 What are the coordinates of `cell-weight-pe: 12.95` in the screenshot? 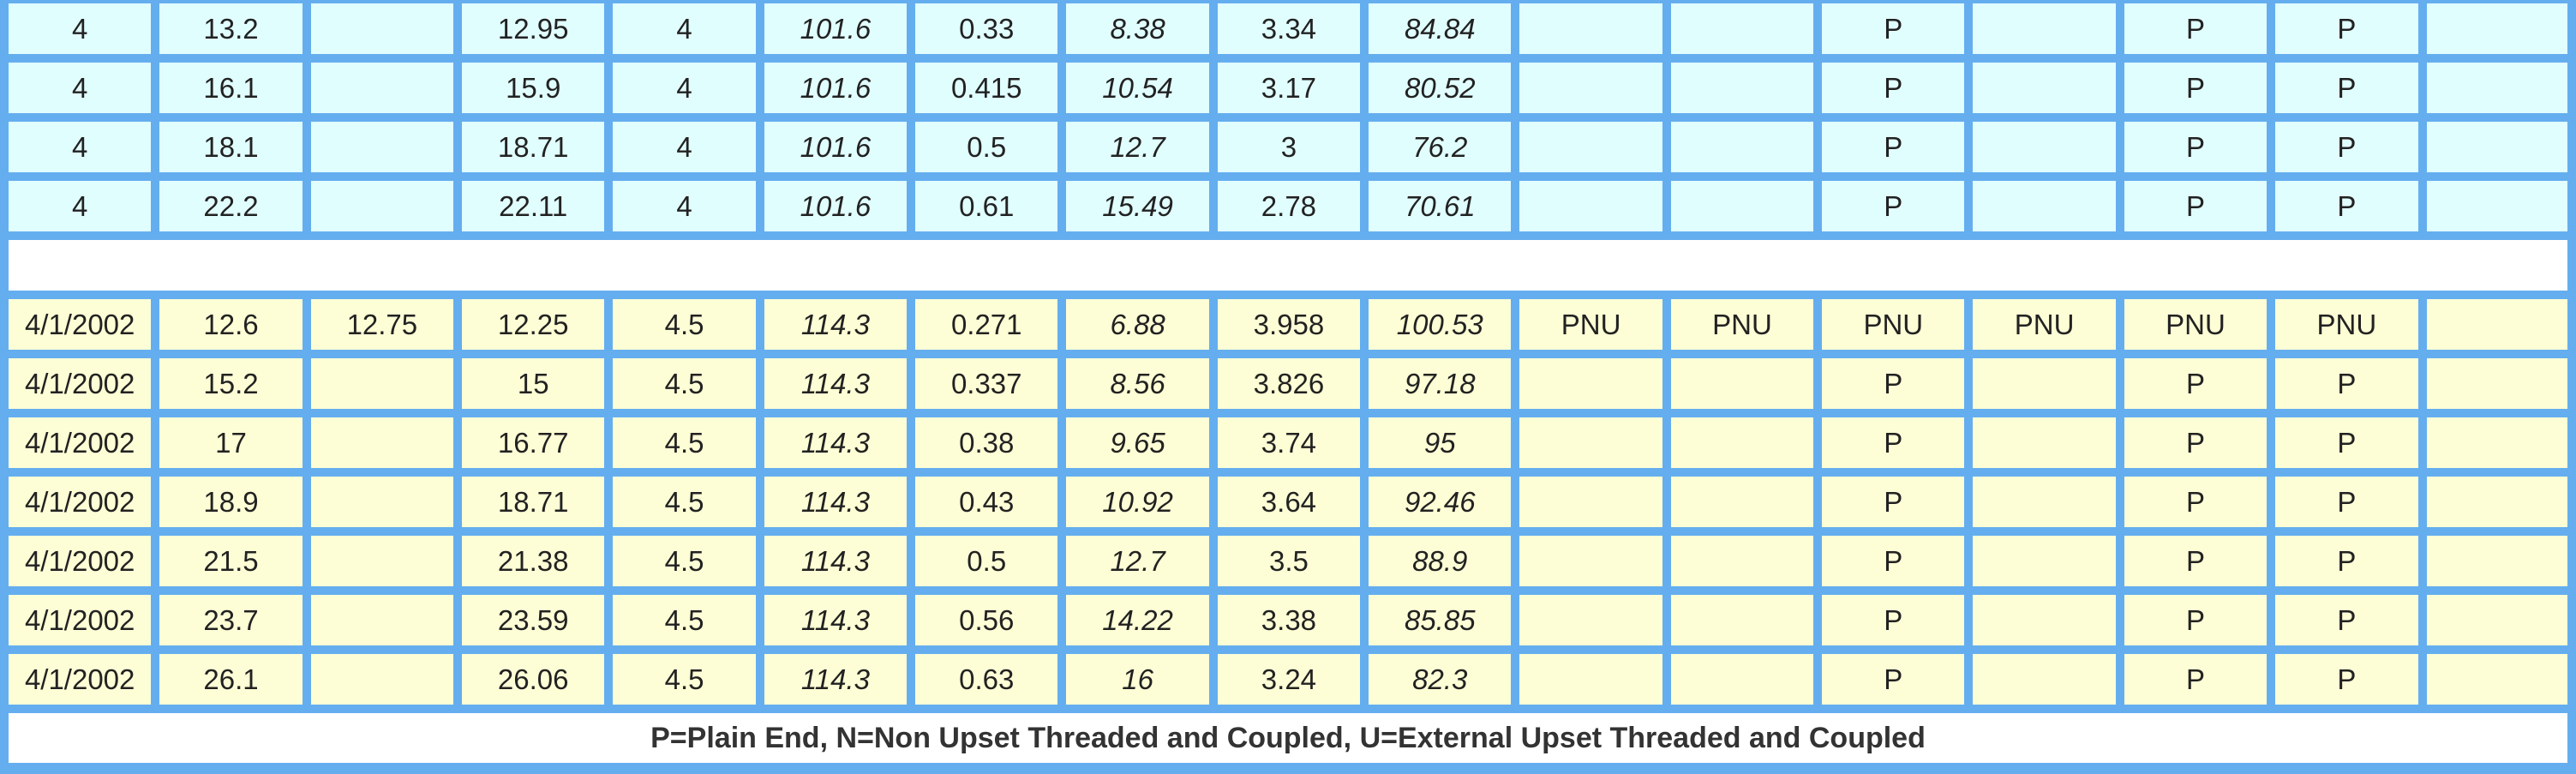 It's located at (533, 28).